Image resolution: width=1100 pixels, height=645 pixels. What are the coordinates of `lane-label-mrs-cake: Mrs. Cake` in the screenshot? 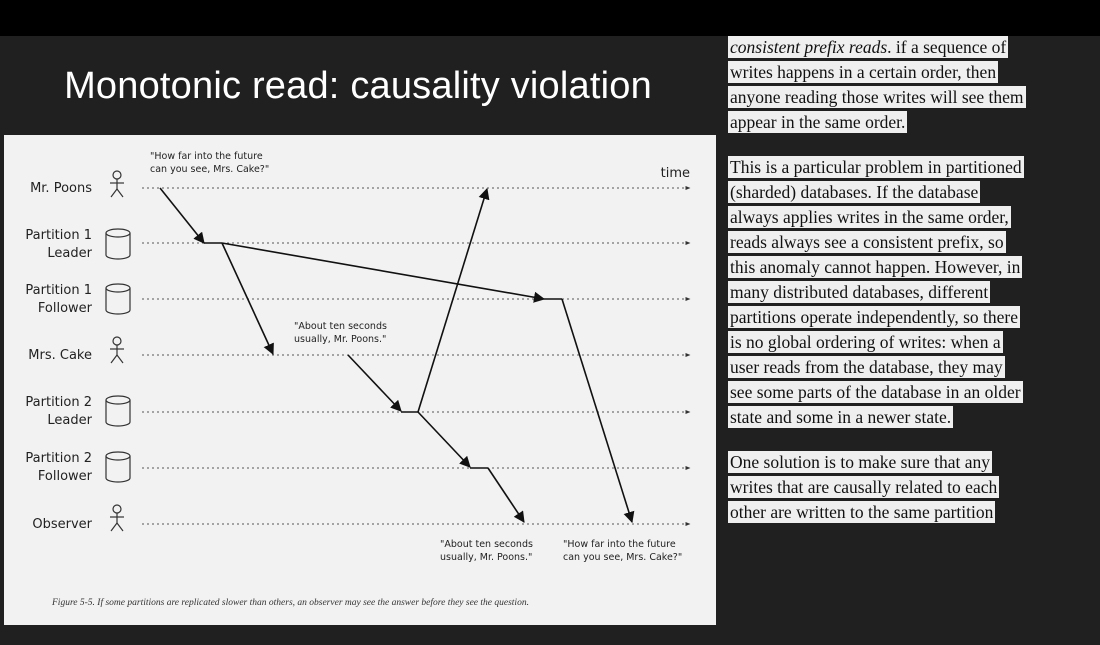 It's located at (60, 355).